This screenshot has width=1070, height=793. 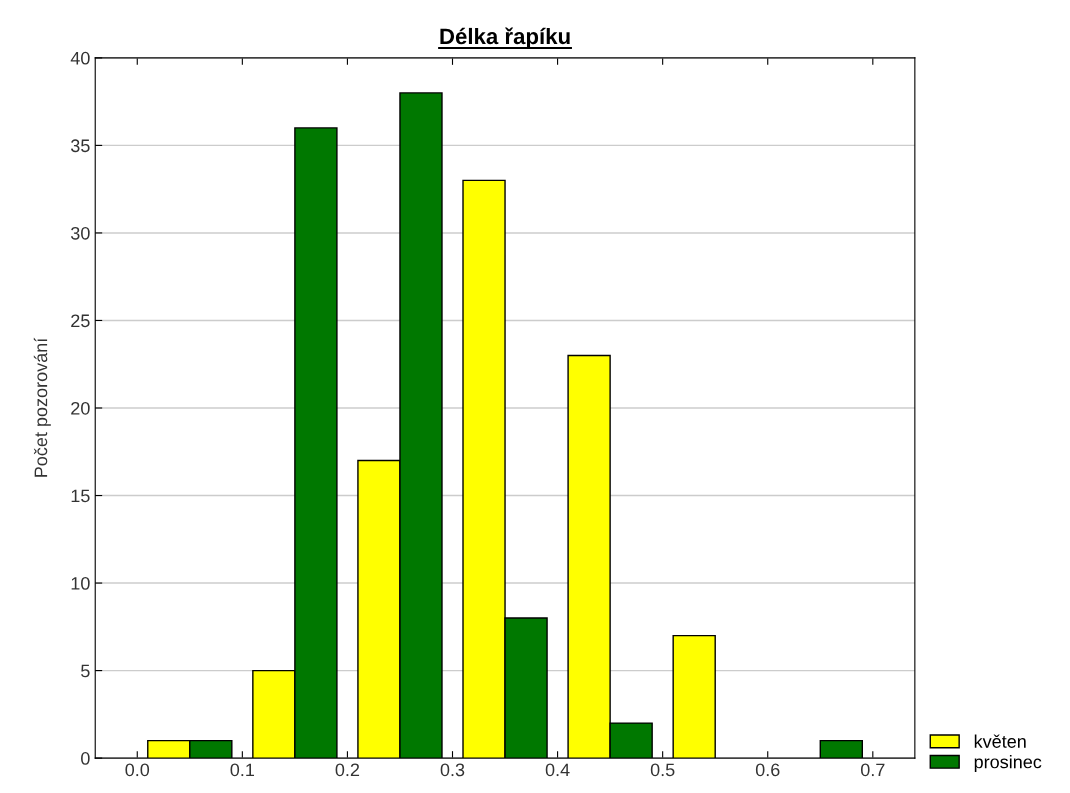 What do you see at coordinates (242, 770) in the screenshot?
I see `x-tick-label: 0.1` at bounding box center [242, 770].